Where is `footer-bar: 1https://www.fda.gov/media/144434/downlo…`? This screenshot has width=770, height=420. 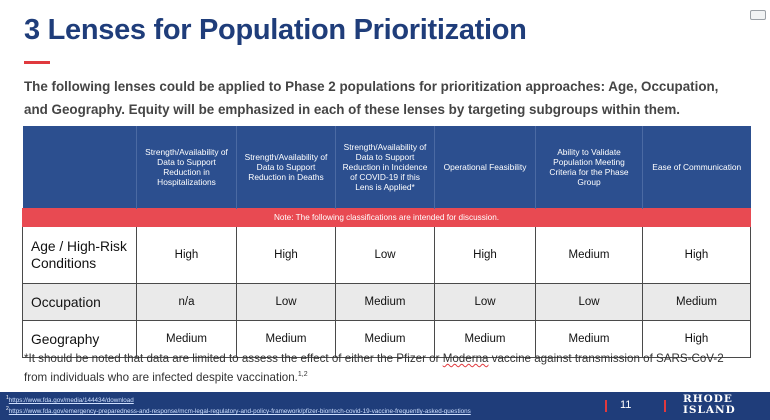
footer-bar: 1https://www.fda.gov/media/144434/downlo… is located at coordinates (385, 406).